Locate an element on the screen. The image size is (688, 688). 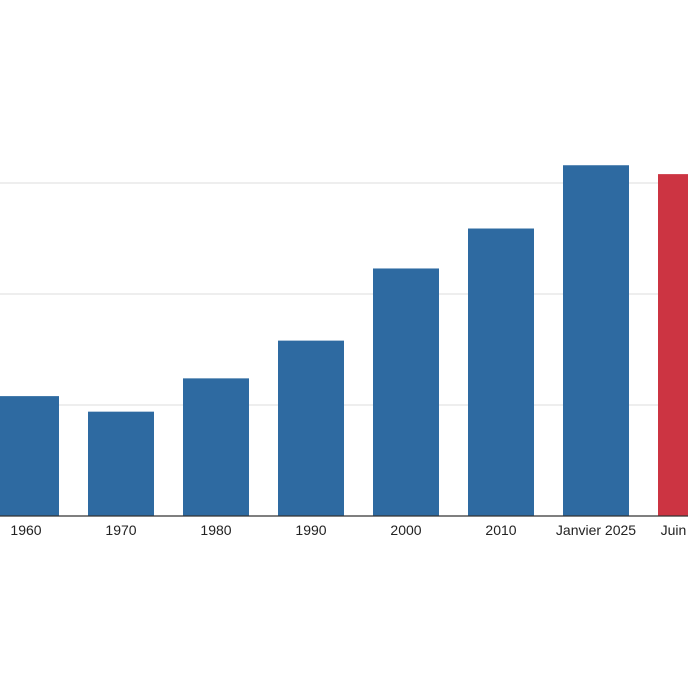
x-tick-label-1: 1970 is located at coordinates (120, 530).